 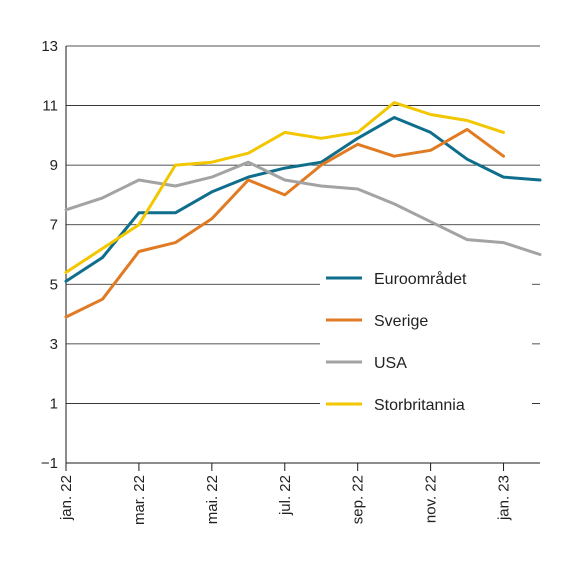 I want to click on y-tick-label: 13, so click(x=49, y=46).